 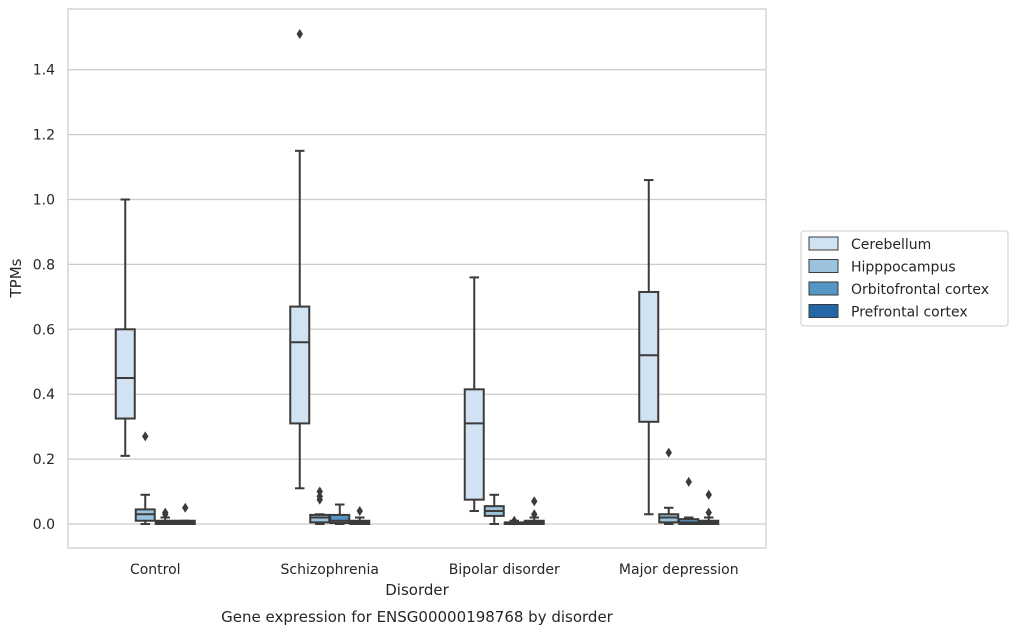 I want to click on x-tick-label: Major depression, so click(x=679, y=570).